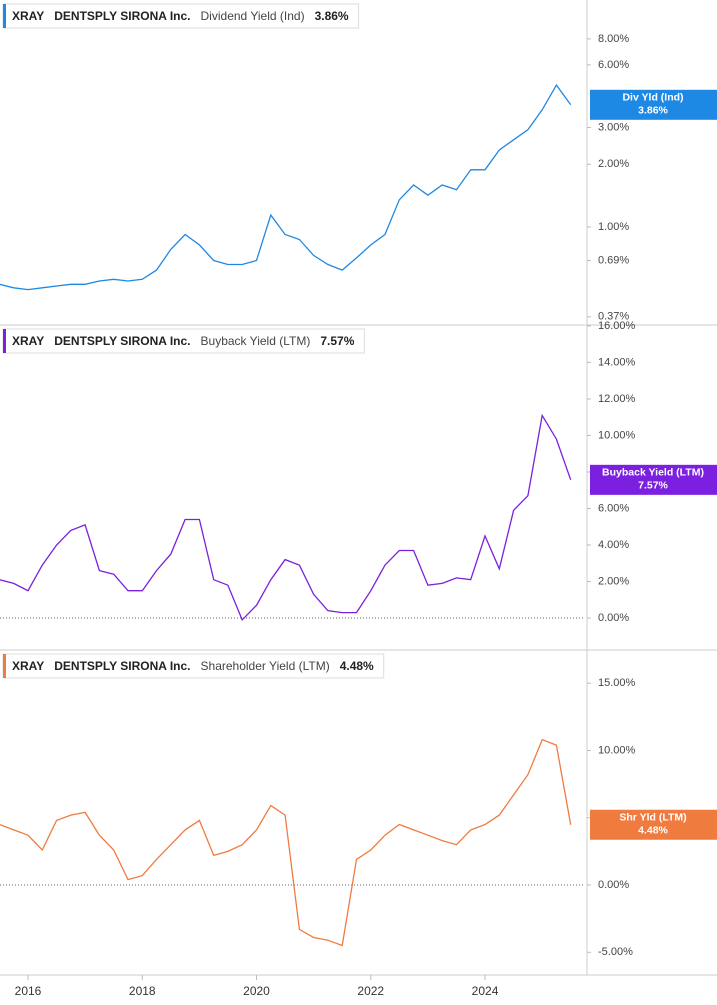  Describe the element at coordinates (357, 666) in the screenshot. I see `legend-text: 4.48%` at that location.